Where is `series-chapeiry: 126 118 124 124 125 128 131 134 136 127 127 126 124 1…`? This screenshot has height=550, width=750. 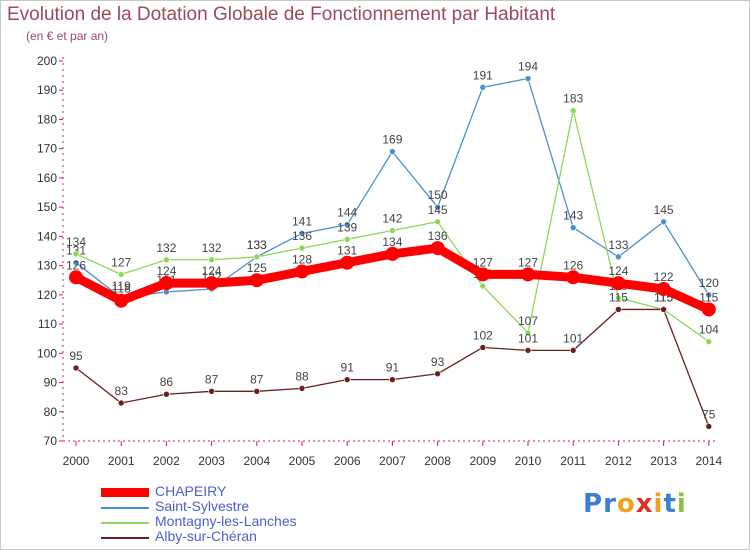
series-chapeiry: 126 118 124 124 125 128 131 134 136 127 127 126 124 1… is located at coordinates (392, 273).